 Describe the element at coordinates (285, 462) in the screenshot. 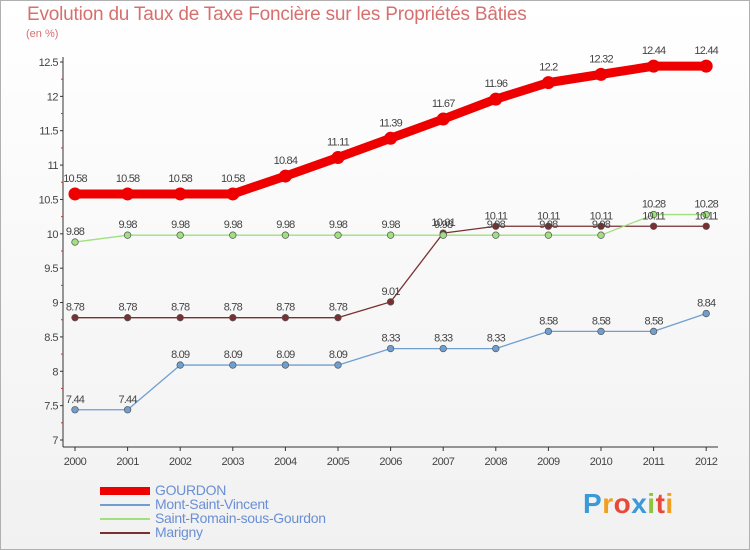

I see `x-tick-label: 2004` at that location.